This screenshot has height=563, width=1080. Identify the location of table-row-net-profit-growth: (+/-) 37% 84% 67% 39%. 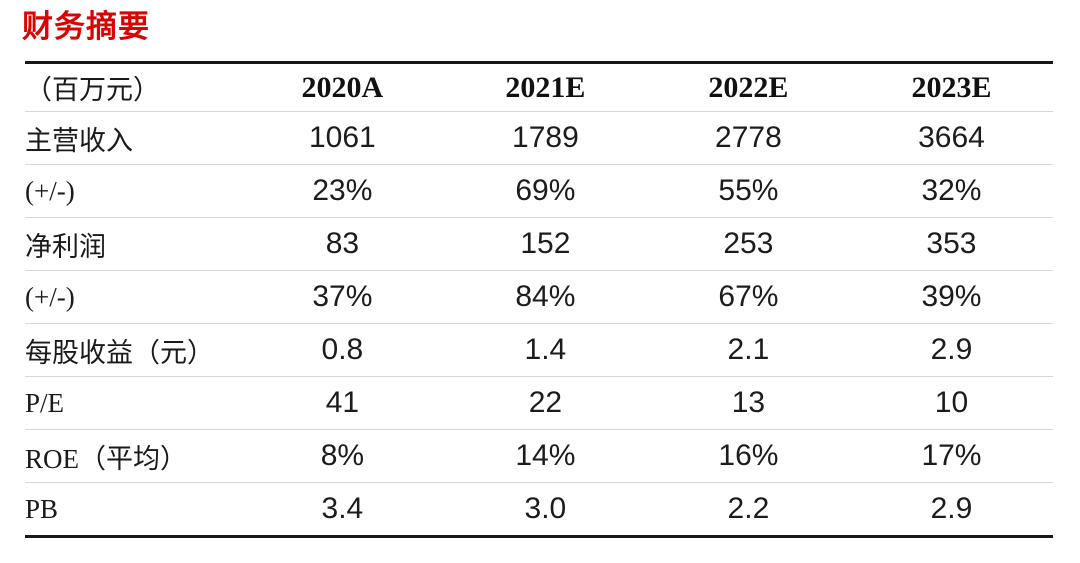
(539, 297).